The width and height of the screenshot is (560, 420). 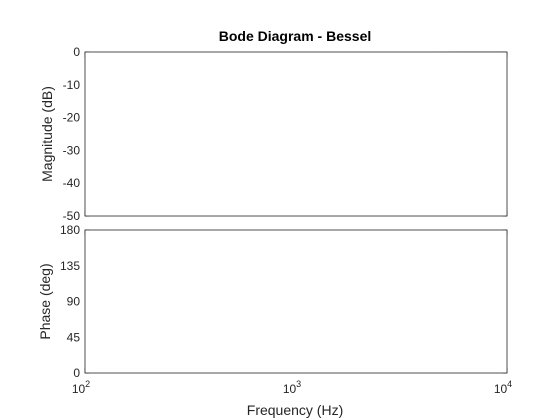 What do you see at coordinates (76, 373) in the screenshot?
I see `phase-y-tick-label: 0` at bounding box center [76, 373].